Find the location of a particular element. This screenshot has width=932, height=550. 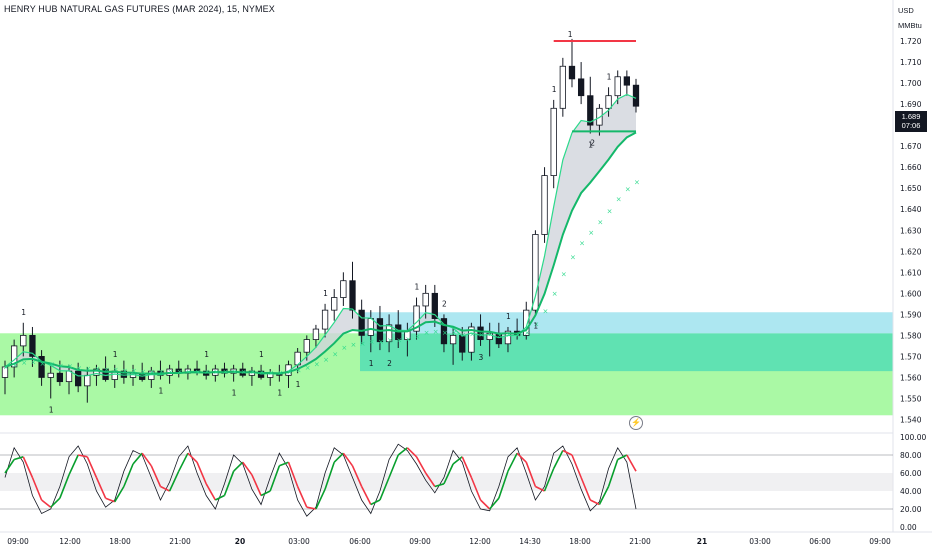

level-label: 2 is located at coordinates (592, 142).